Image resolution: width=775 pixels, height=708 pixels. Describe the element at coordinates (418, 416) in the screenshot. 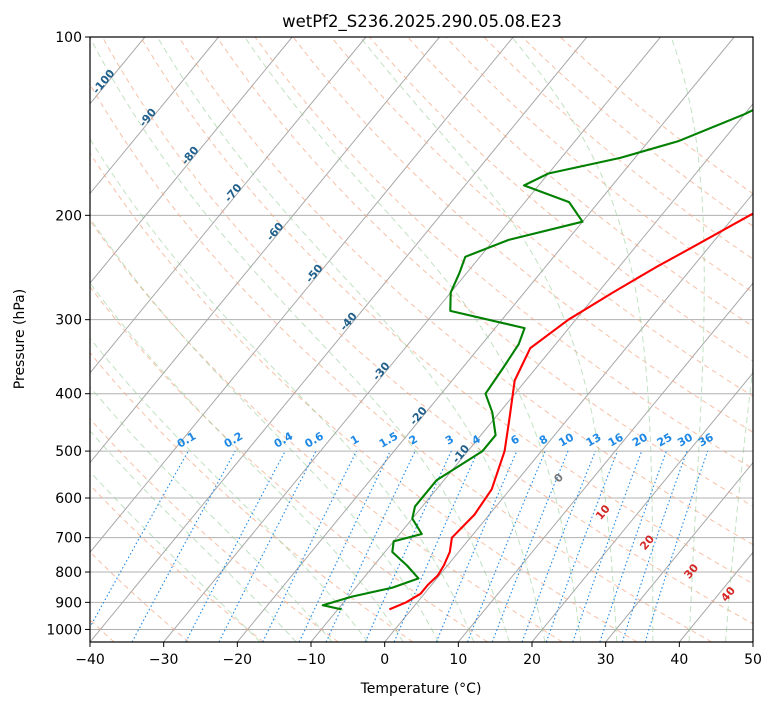

I see `isotherm-label: -20` at that location.